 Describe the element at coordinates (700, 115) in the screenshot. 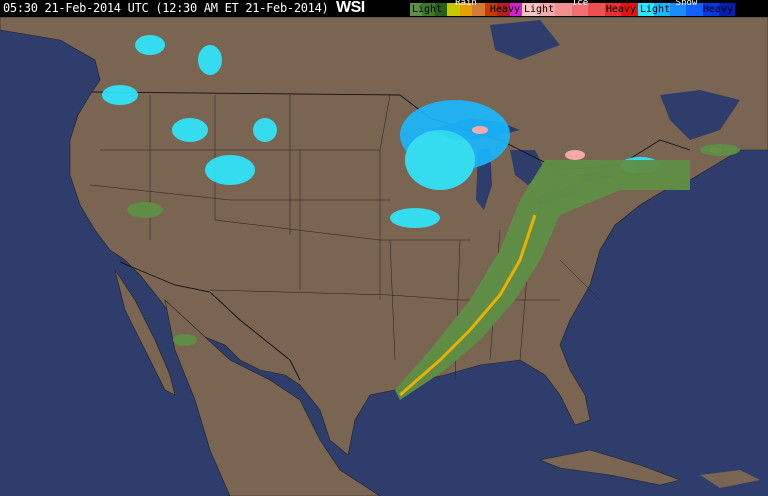

I see `gulf-st-lawrence` at that location.